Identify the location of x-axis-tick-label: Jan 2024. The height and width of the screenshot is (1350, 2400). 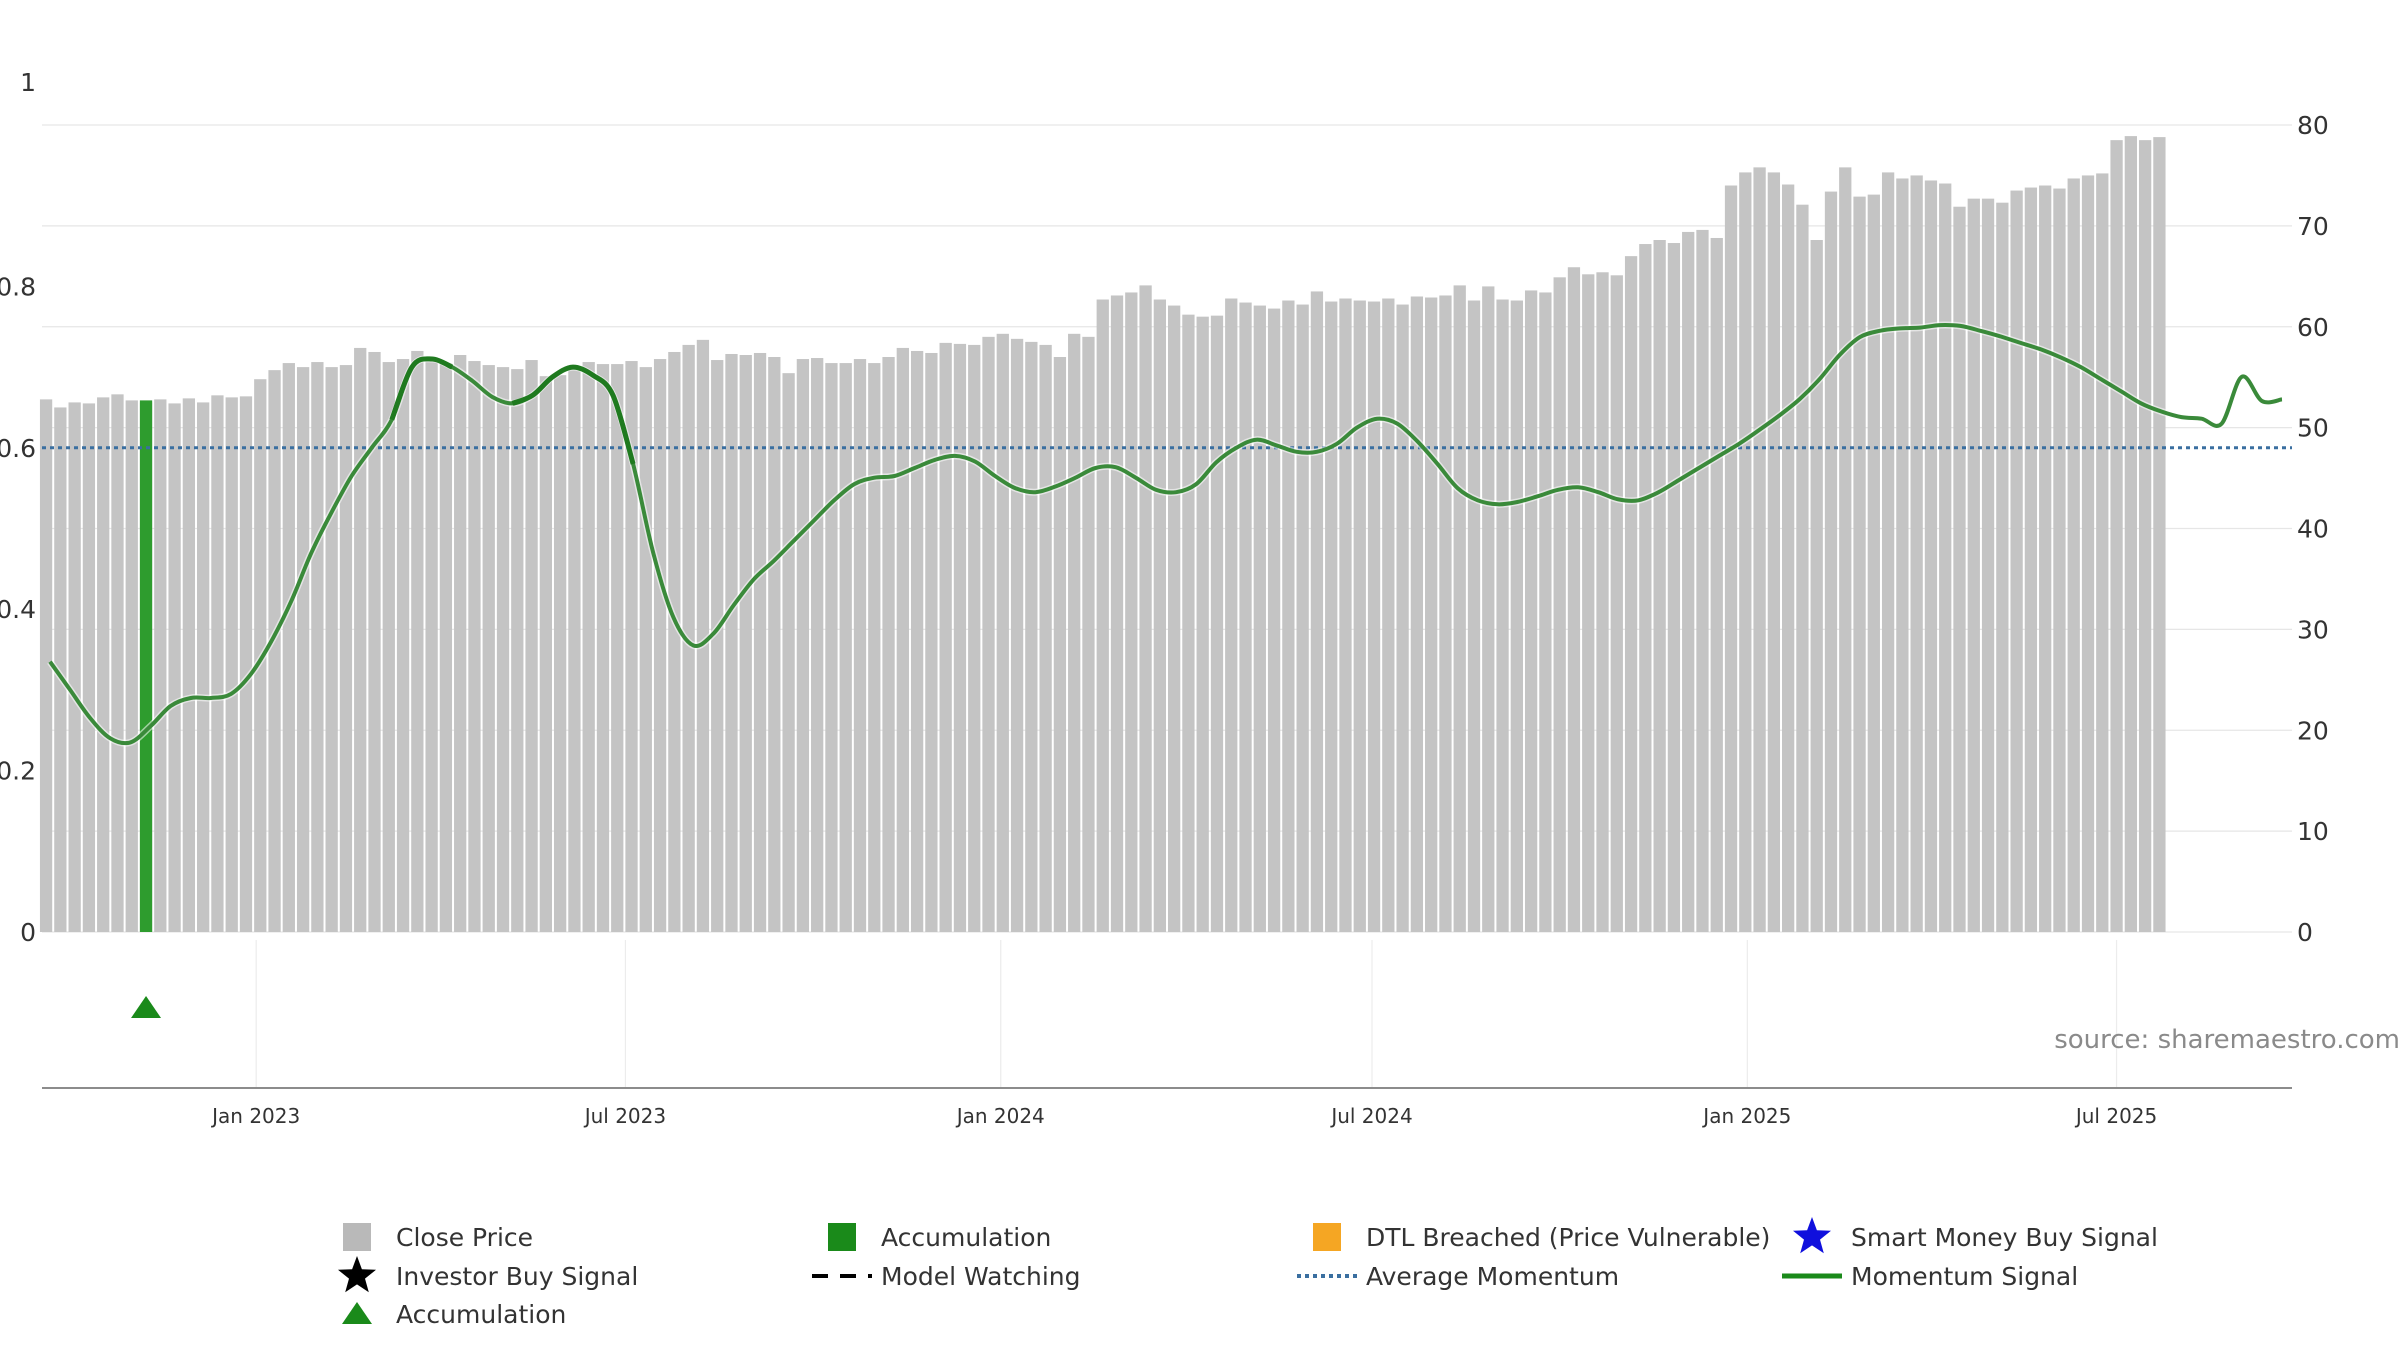
(1000, 1116).